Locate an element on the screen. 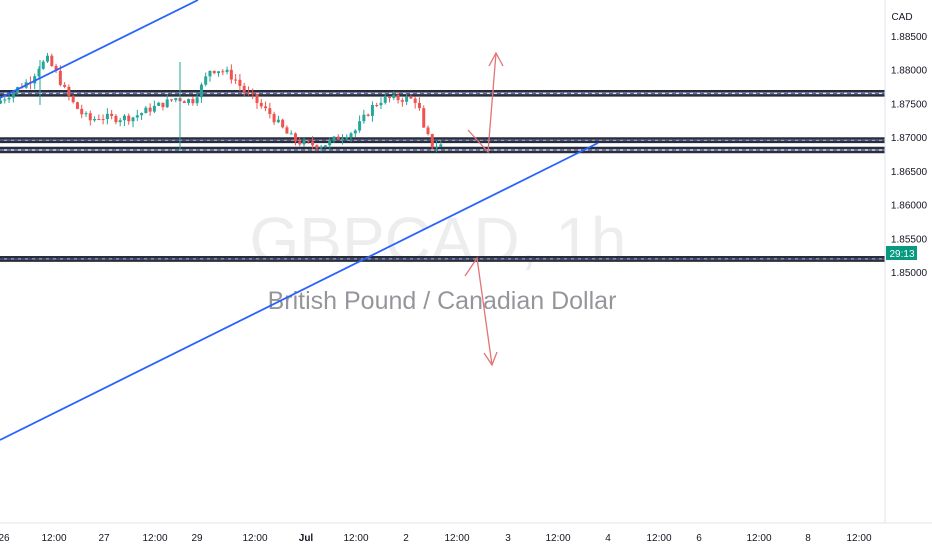 Image resolution: width=932 pixels, height=555 pixels. trend-line-upper is located at coordinates (99, 49).